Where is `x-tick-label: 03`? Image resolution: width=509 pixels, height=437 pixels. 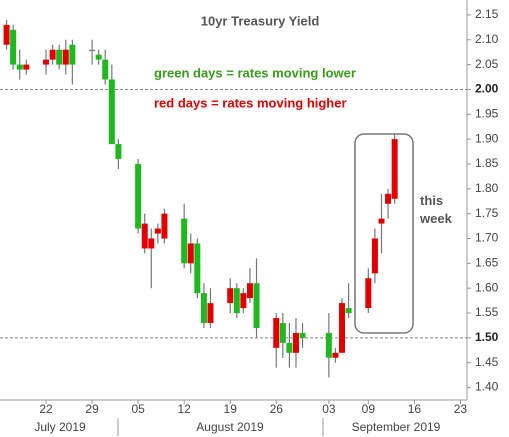 x-tick-label: 03 is located at coordinates (329, 409).